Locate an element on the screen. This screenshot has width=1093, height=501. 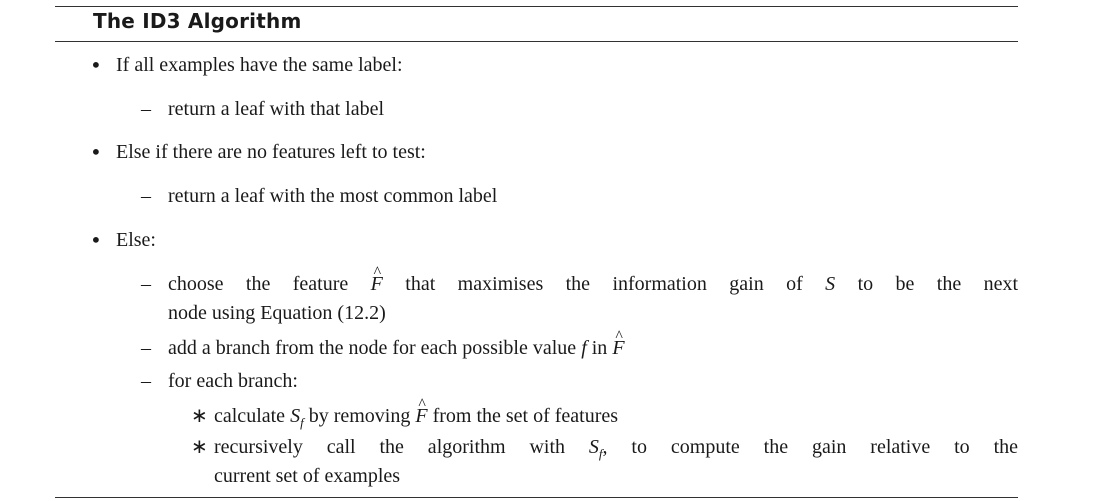
algorithm-title: The ID3 Algorithm is located at coordinates (197, 21).